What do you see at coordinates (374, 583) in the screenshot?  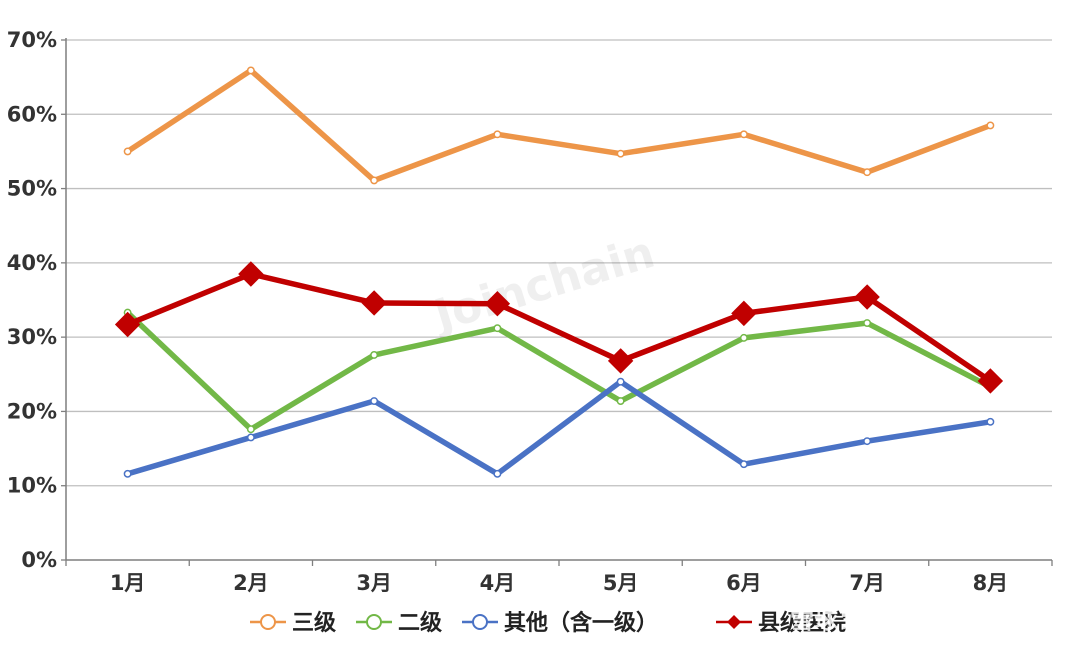 I see `x-tick-label: 3月` at bounding box center [374, 583].